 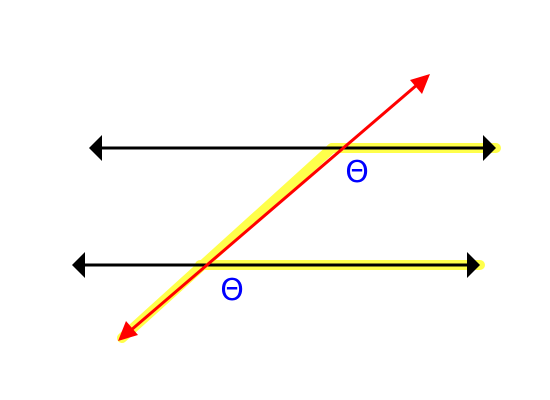 What do you see at coordinates (276, 265) in the screenshot?
I see `lower-parallel-line` at bounding box center [276, 265].